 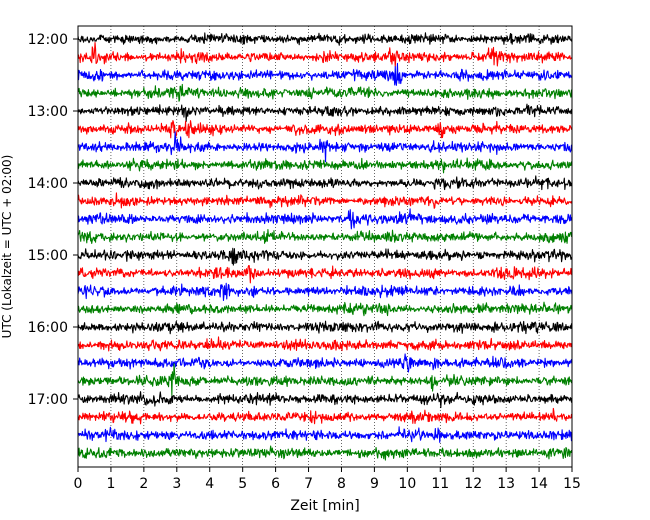 I want to click on y-axis-ticks: 12:00 13:00 14:00 15:00 16:00 17:00, so click(x=53, y=220).